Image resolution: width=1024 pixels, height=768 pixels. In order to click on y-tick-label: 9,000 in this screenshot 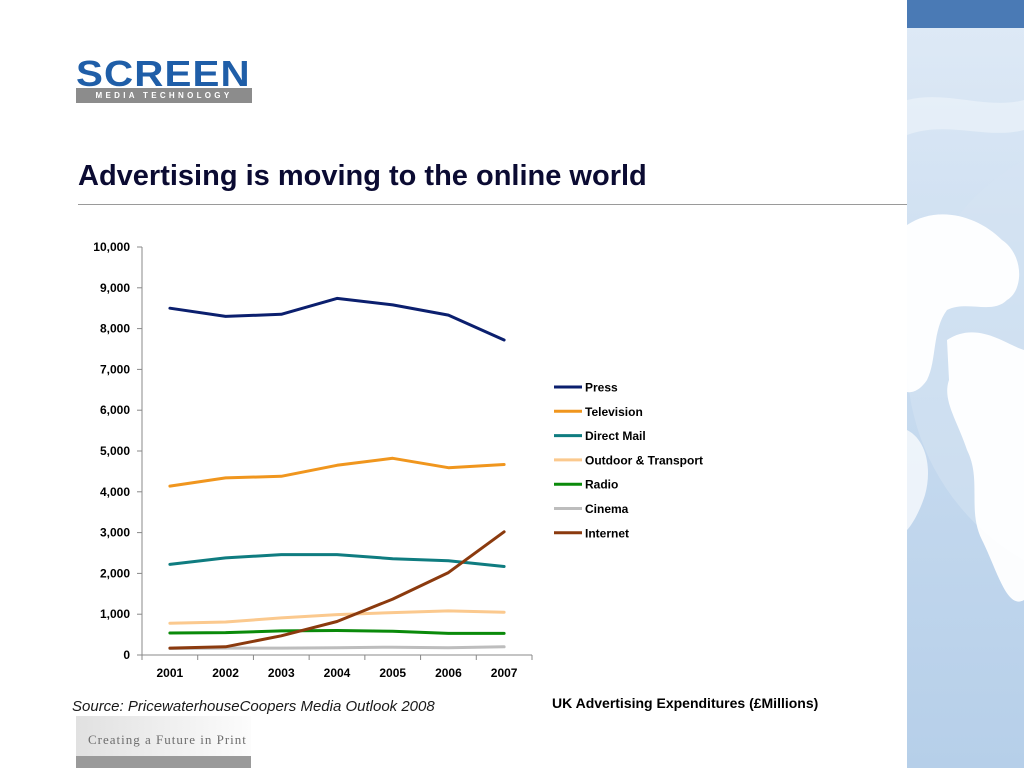, I will do `click(115, 288)`.